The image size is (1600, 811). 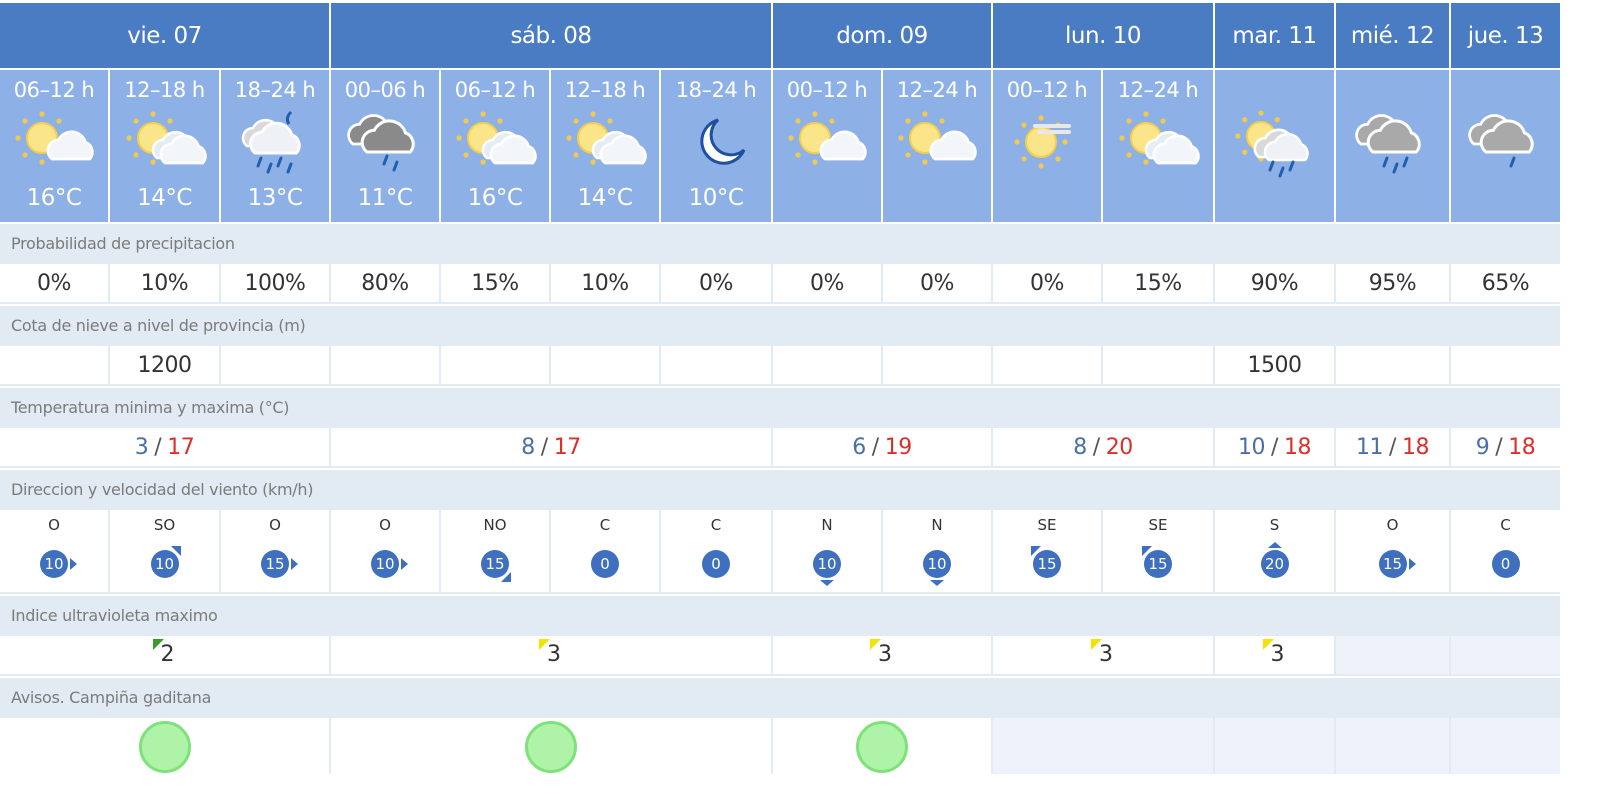 What do you see at coordinates (859, 447) in the screenshot?
I see `temp-min: 6` at bounding box center [859, 447].